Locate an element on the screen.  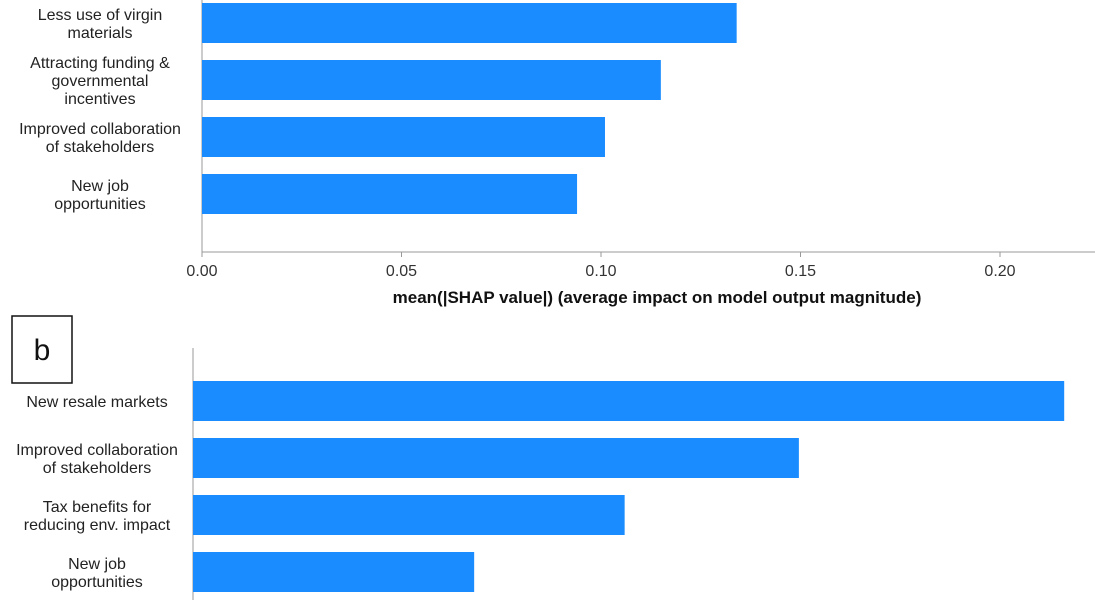
panel-a-x-tick-label: 0.20 is located at coordinates (999, 271).